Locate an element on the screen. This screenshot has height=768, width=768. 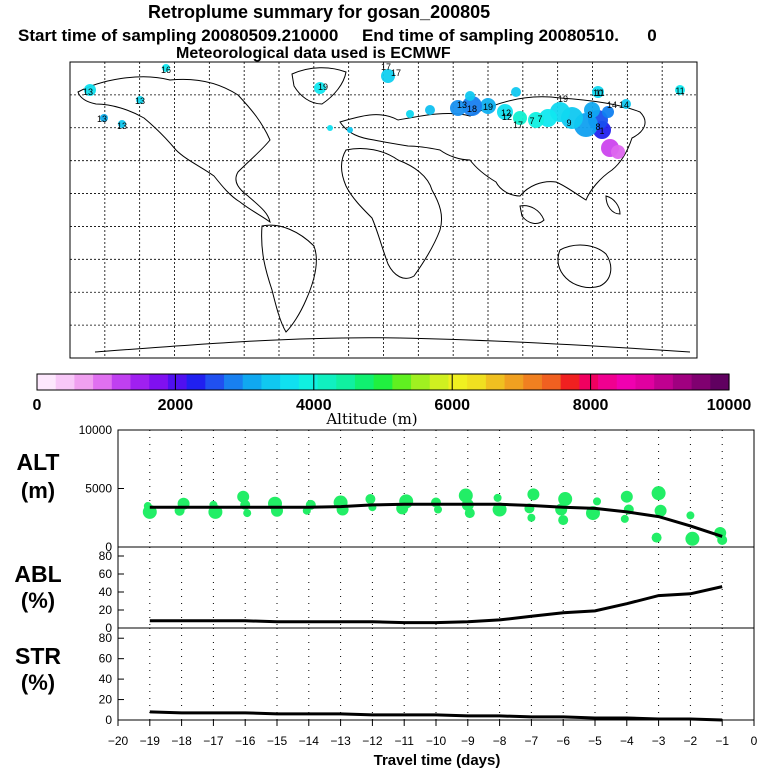
x-tick-label: −1 is located at coordinates (722, 741).